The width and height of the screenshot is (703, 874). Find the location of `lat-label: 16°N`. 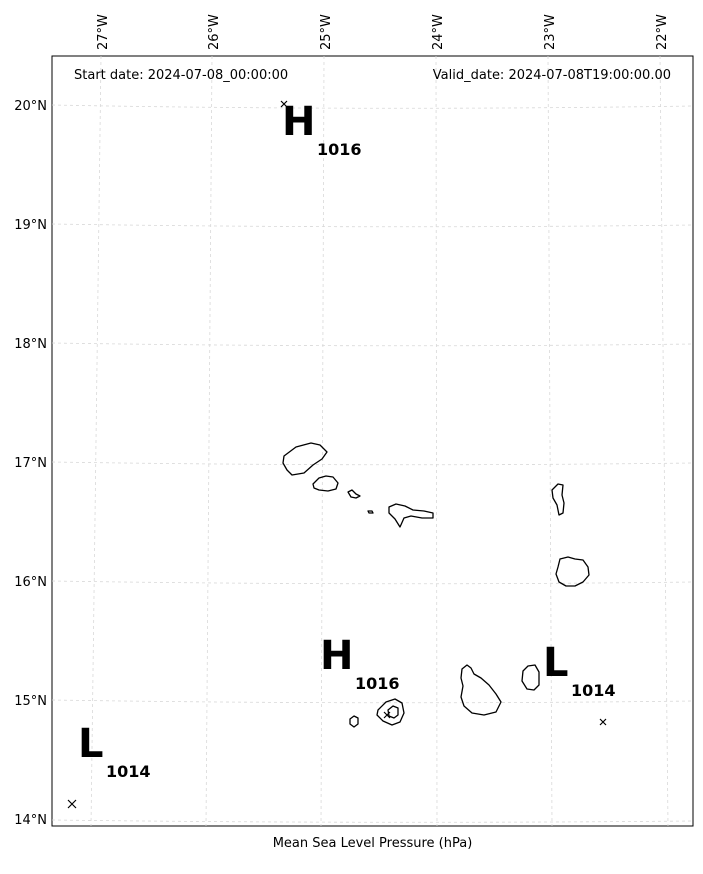

lat-label: 16°N is located at coordinates (30, 582).